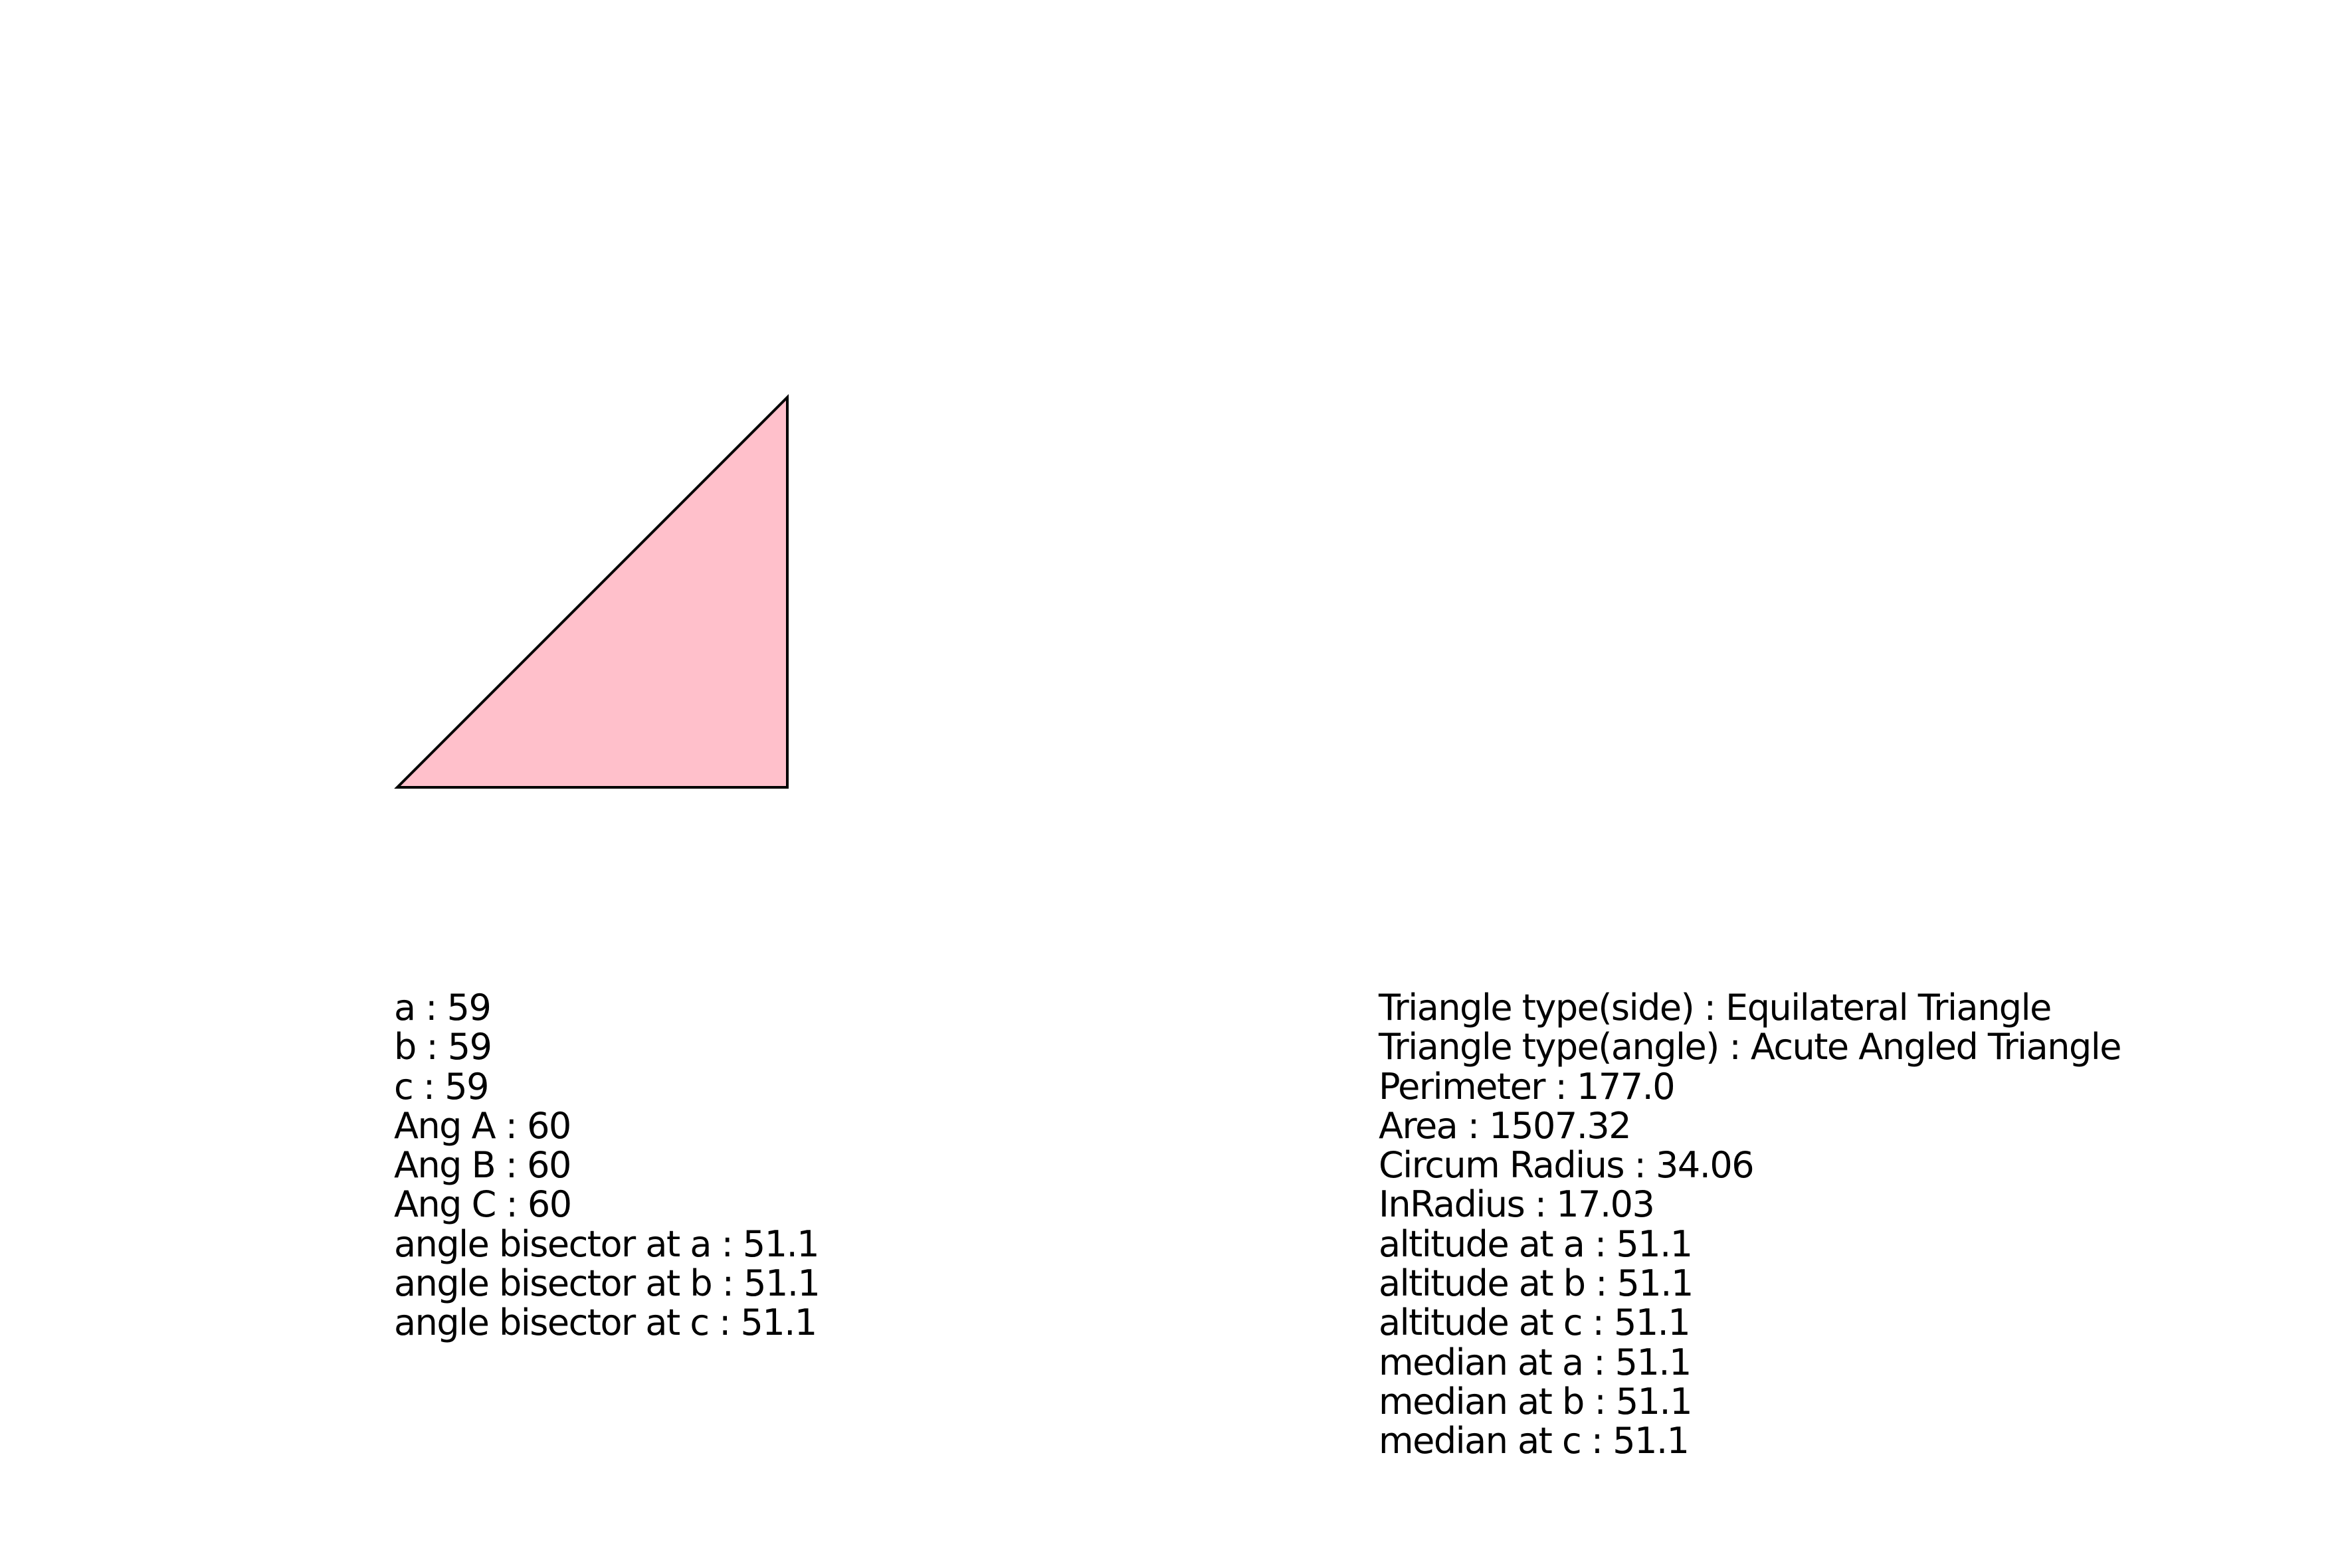  I want to click on angle-b-value: Ang B : 60, so click(482, 1165).